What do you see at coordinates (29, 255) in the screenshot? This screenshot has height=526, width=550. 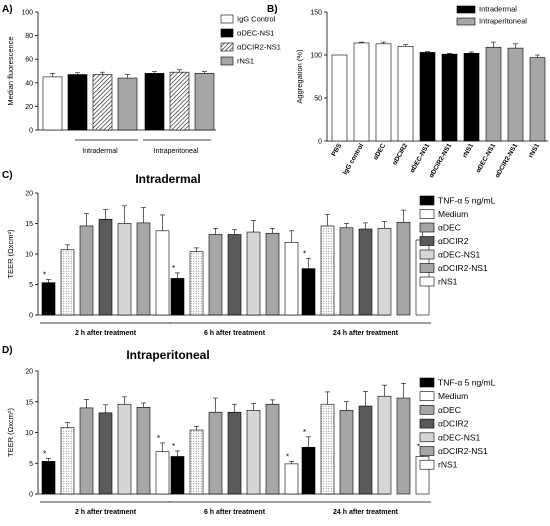 I see `y-tick-label-c: 10` at bounding box center [29, 255].